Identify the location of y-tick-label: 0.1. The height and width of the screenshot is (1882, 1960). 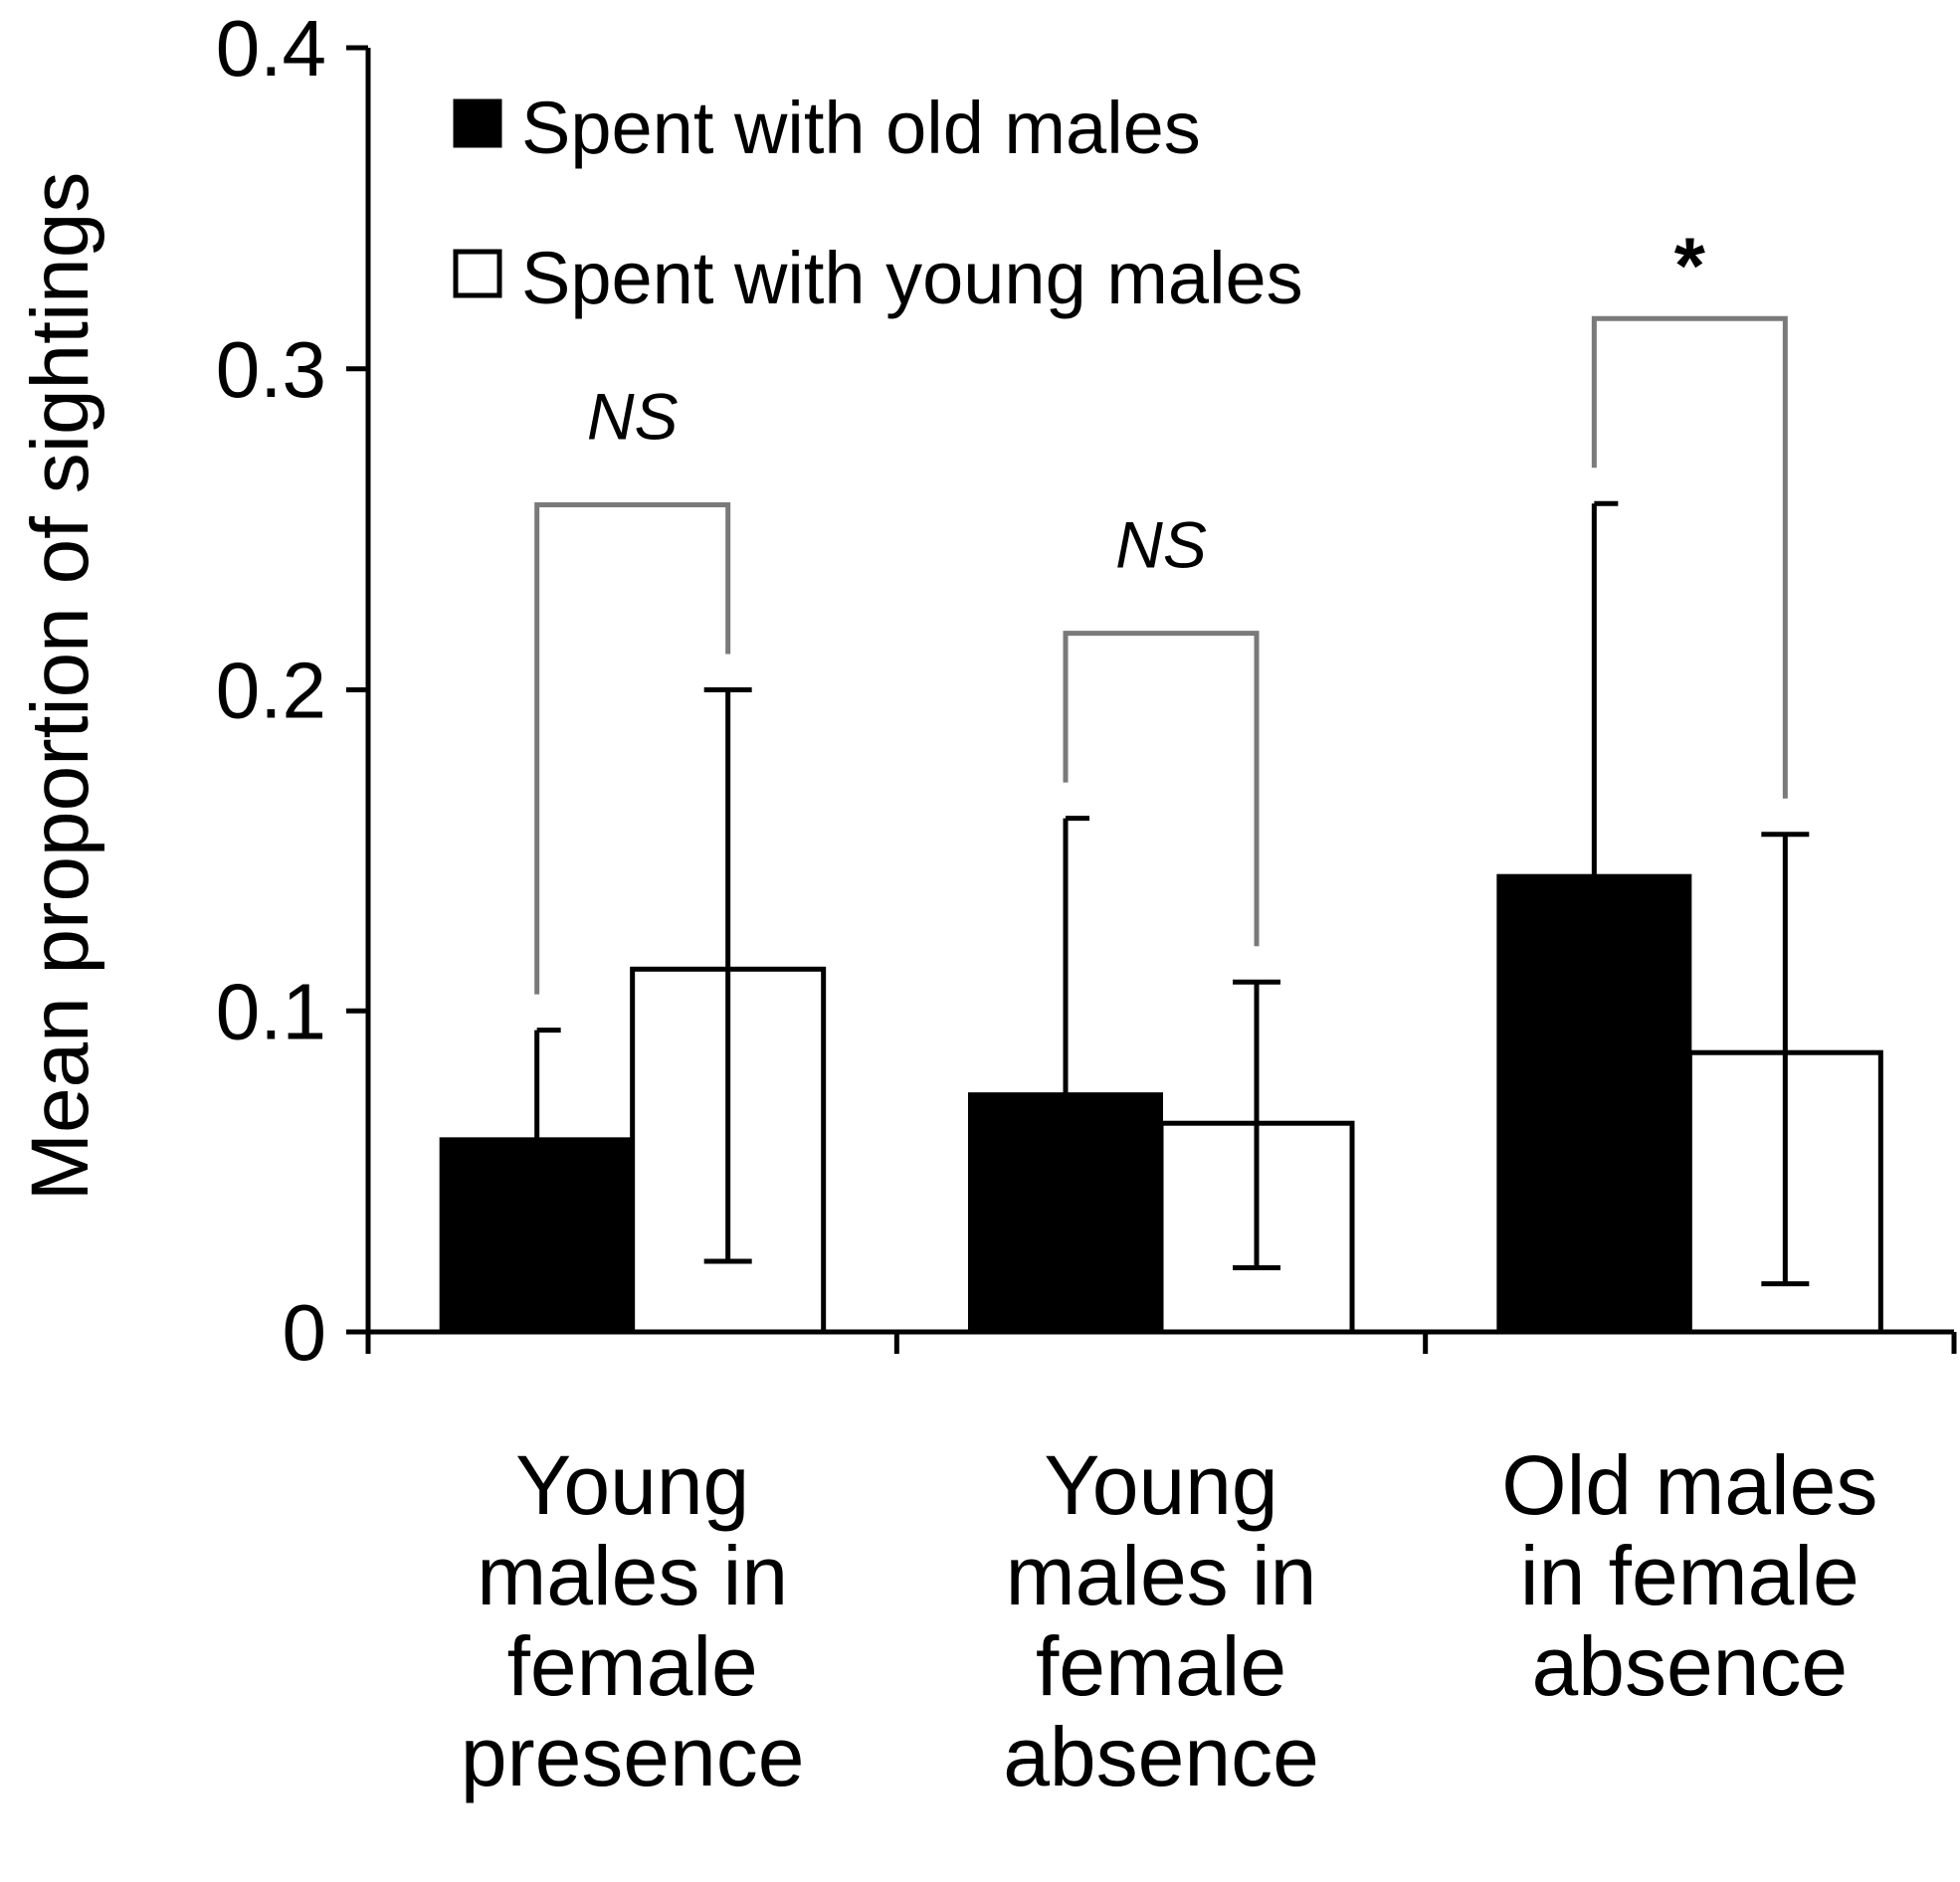
(271, 1011).